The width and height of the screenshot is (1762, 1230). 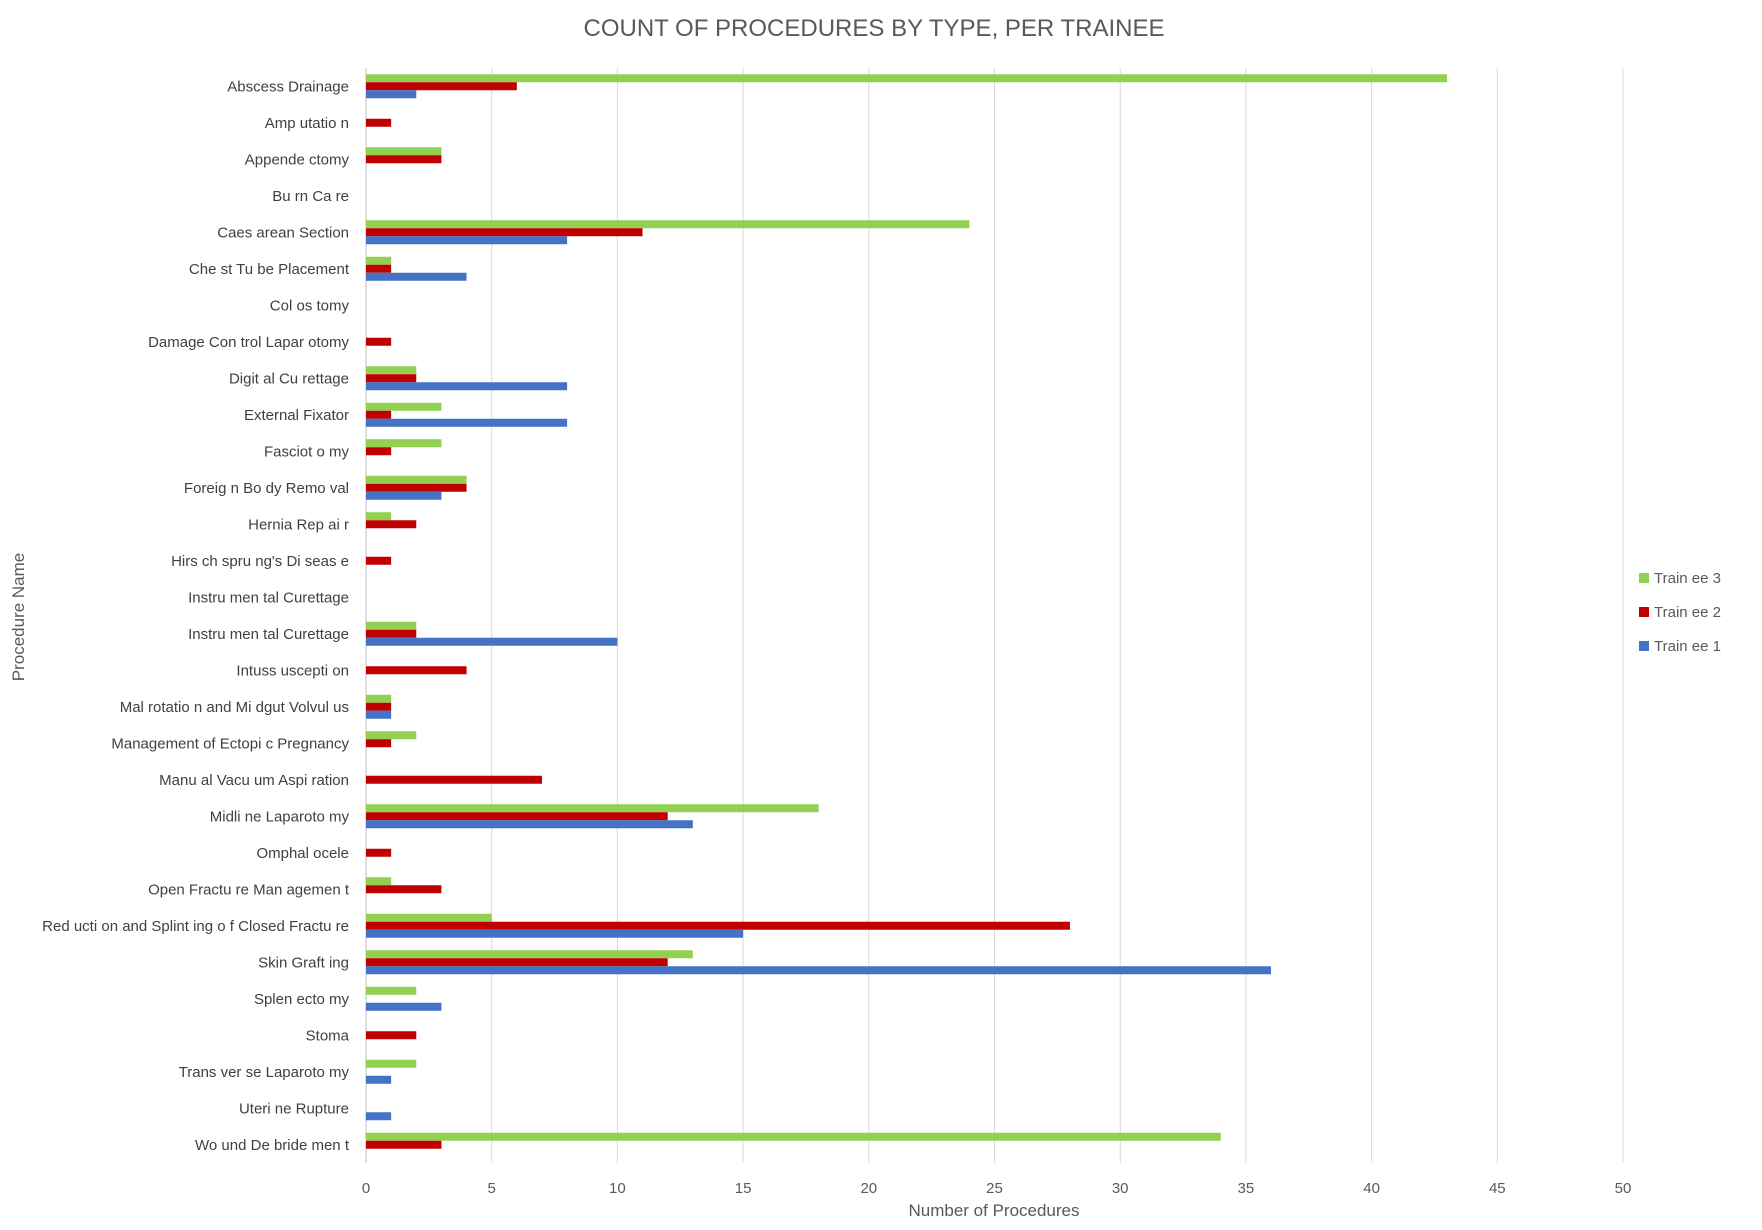 What do you see at coordinates (302, 999) in the screenshot?
I see `category-label: Splen ecto my` at bounding box center [302, 999].